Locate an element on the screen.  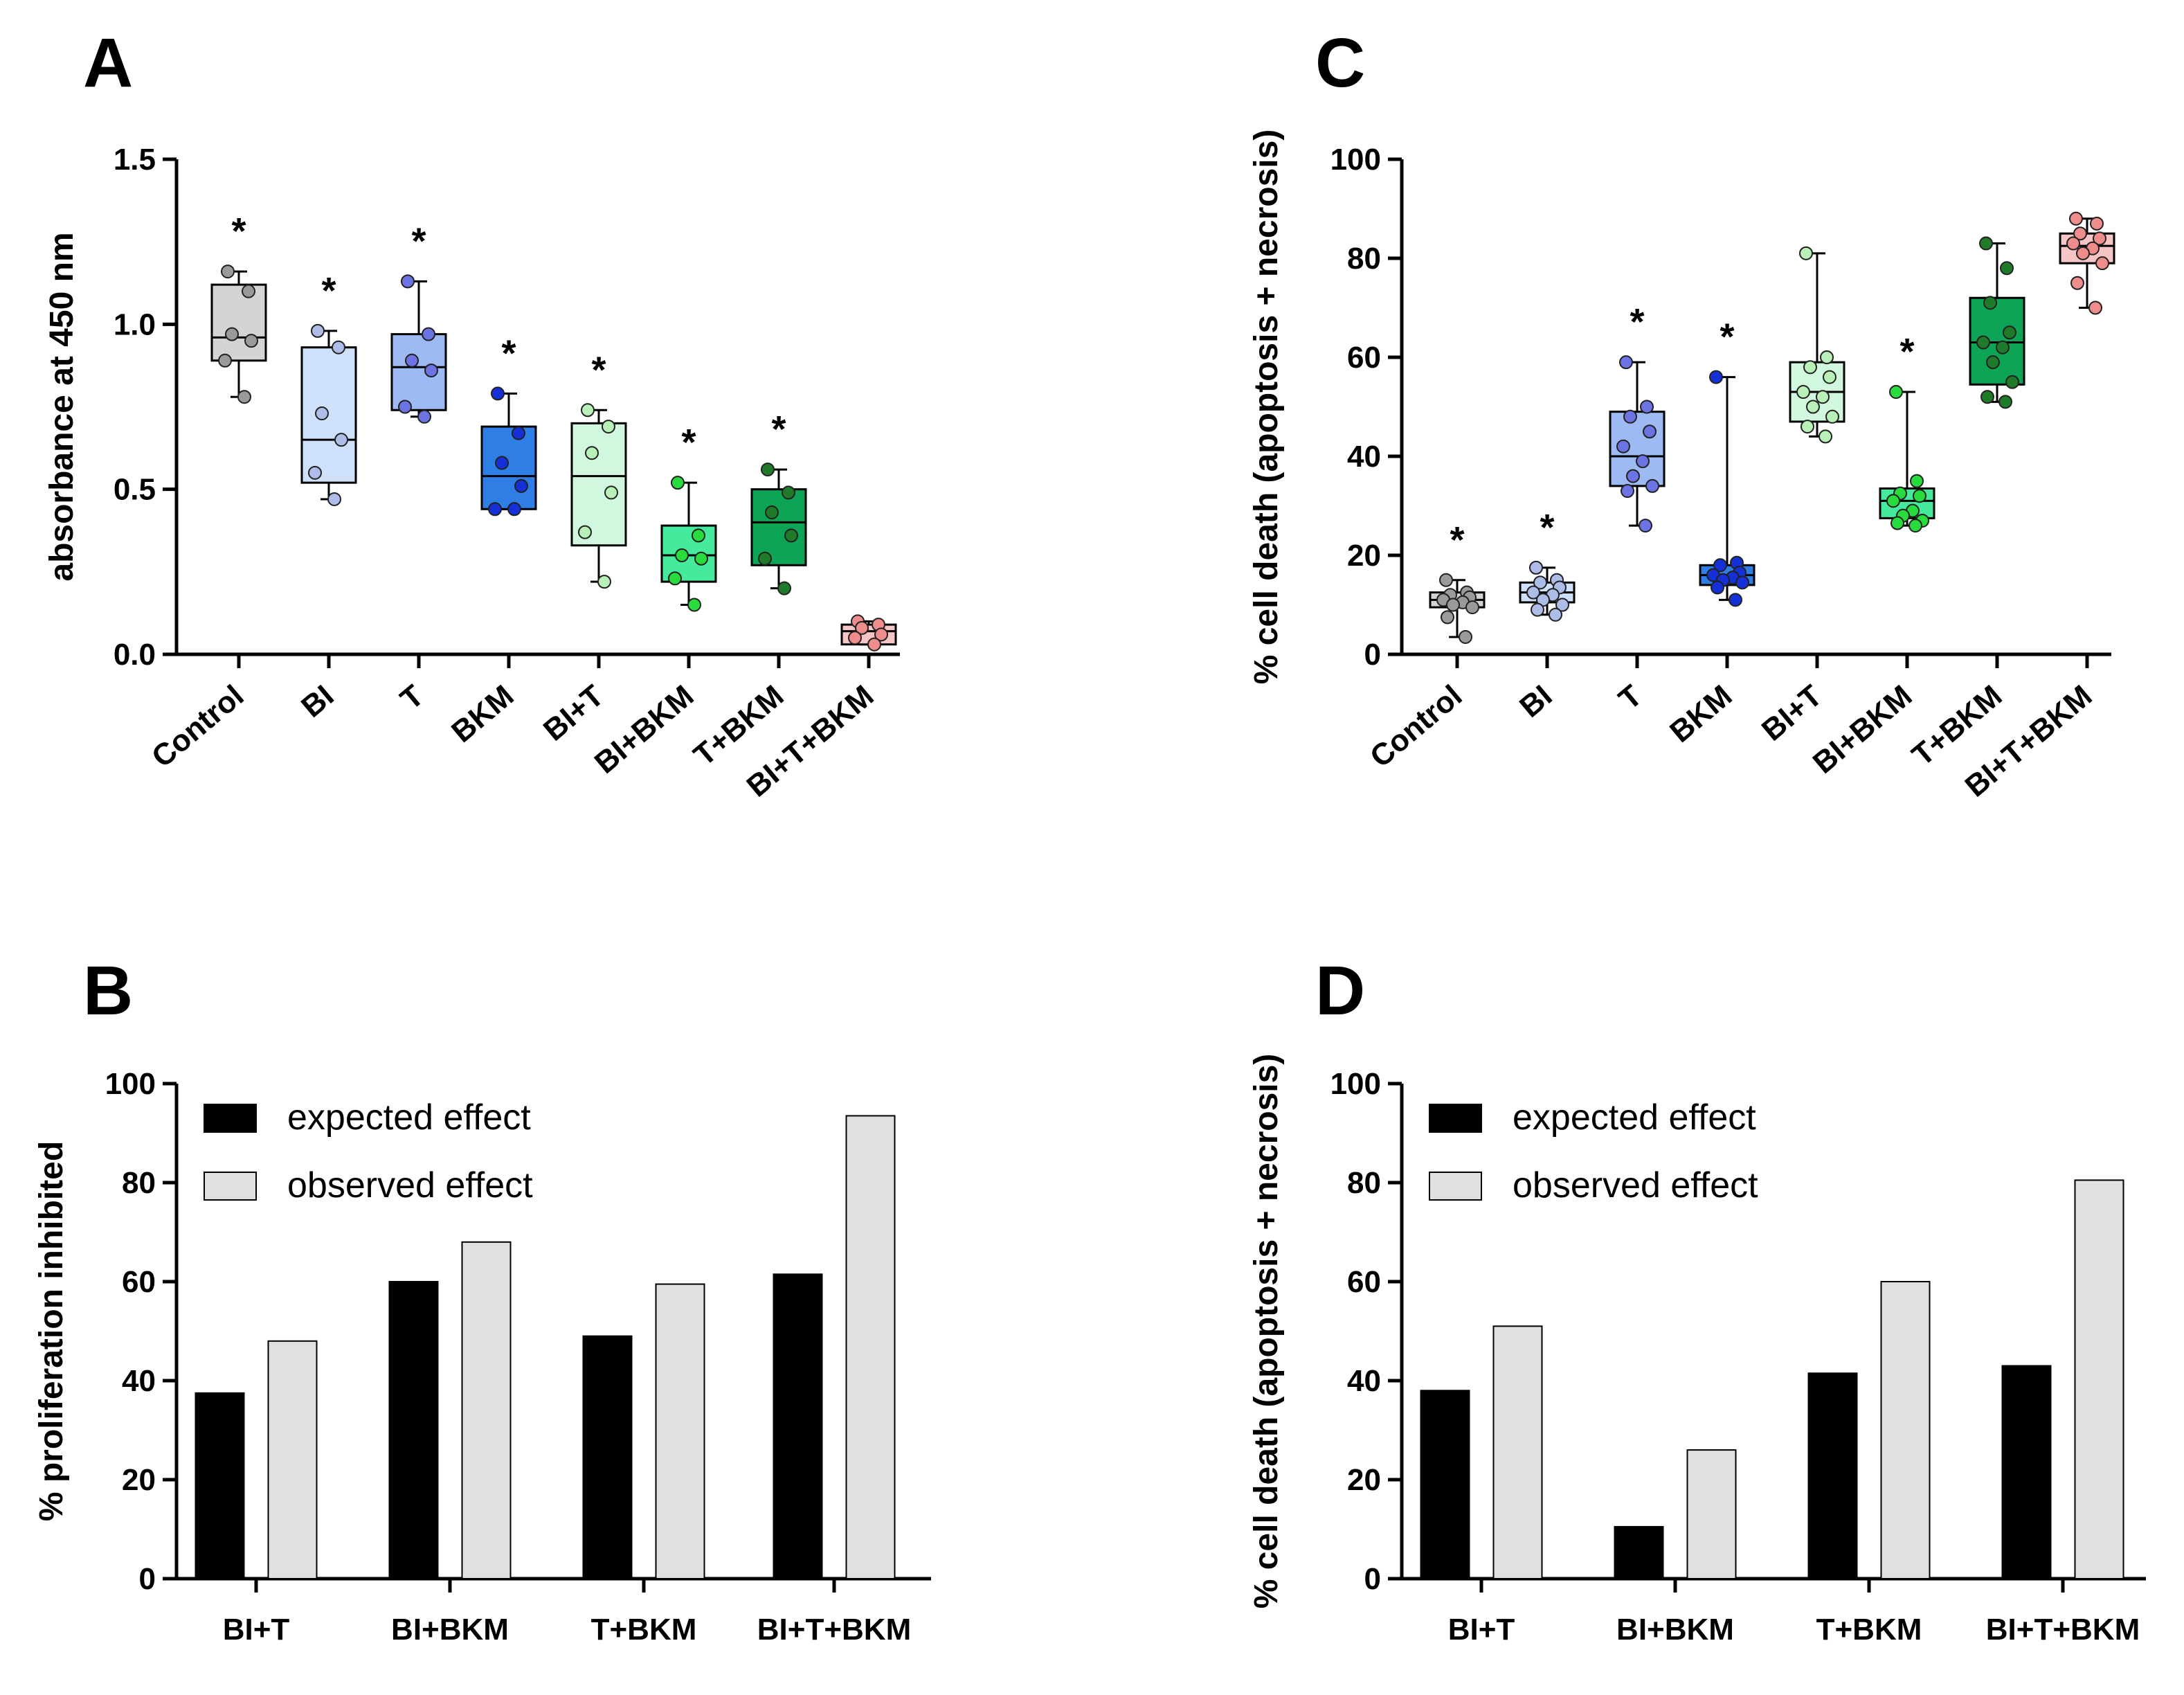
panel-c-category-label: BI+T is located at coordinates (1792, 713).